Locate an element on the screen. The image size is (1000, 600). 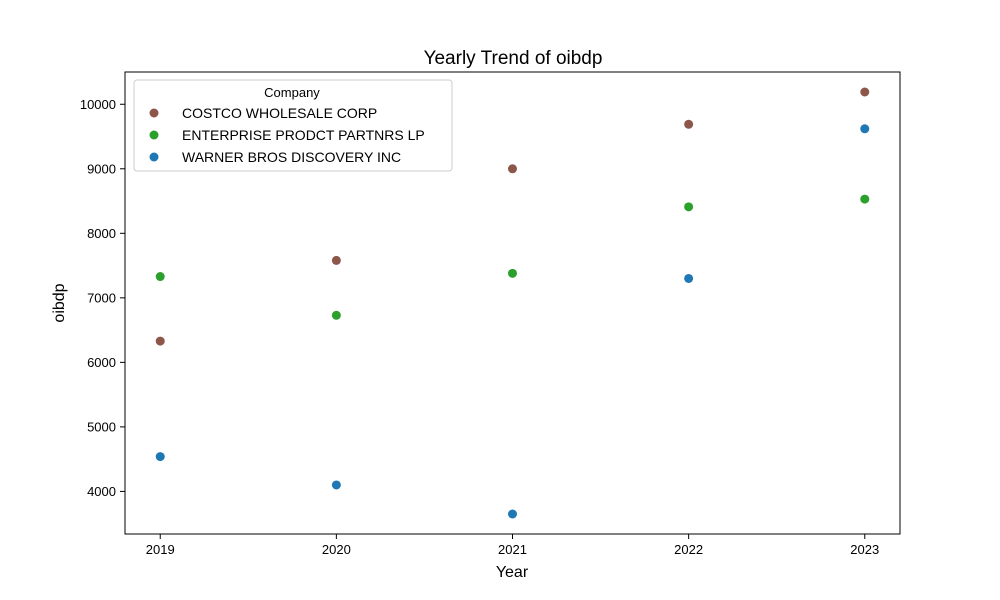
y-tick-label: 7000 is located at coordinates (101, 297).